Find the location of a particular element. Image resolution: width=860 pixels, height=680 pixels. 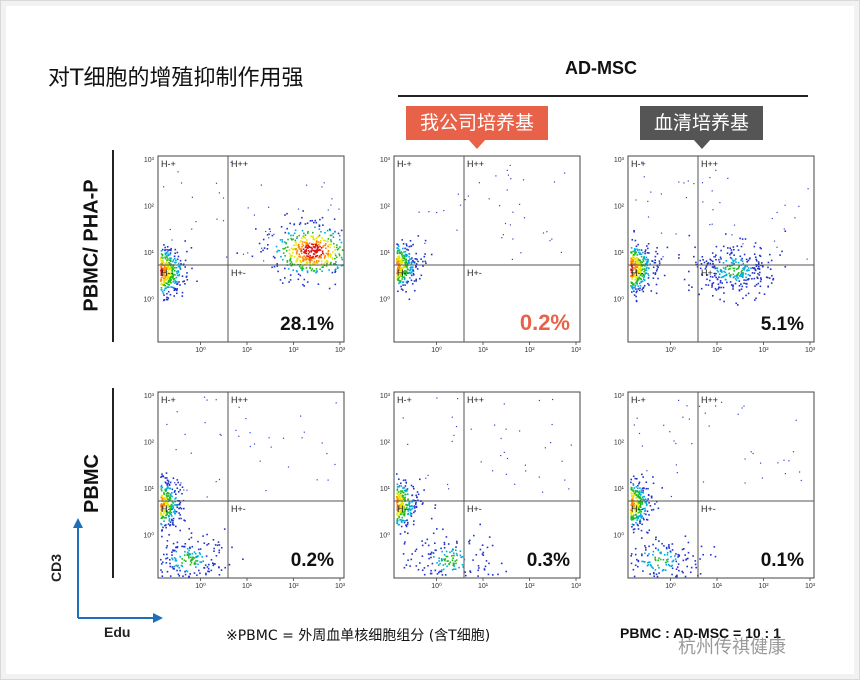

x-tick-label: 10⁰ is located at coordinates (436, 586).